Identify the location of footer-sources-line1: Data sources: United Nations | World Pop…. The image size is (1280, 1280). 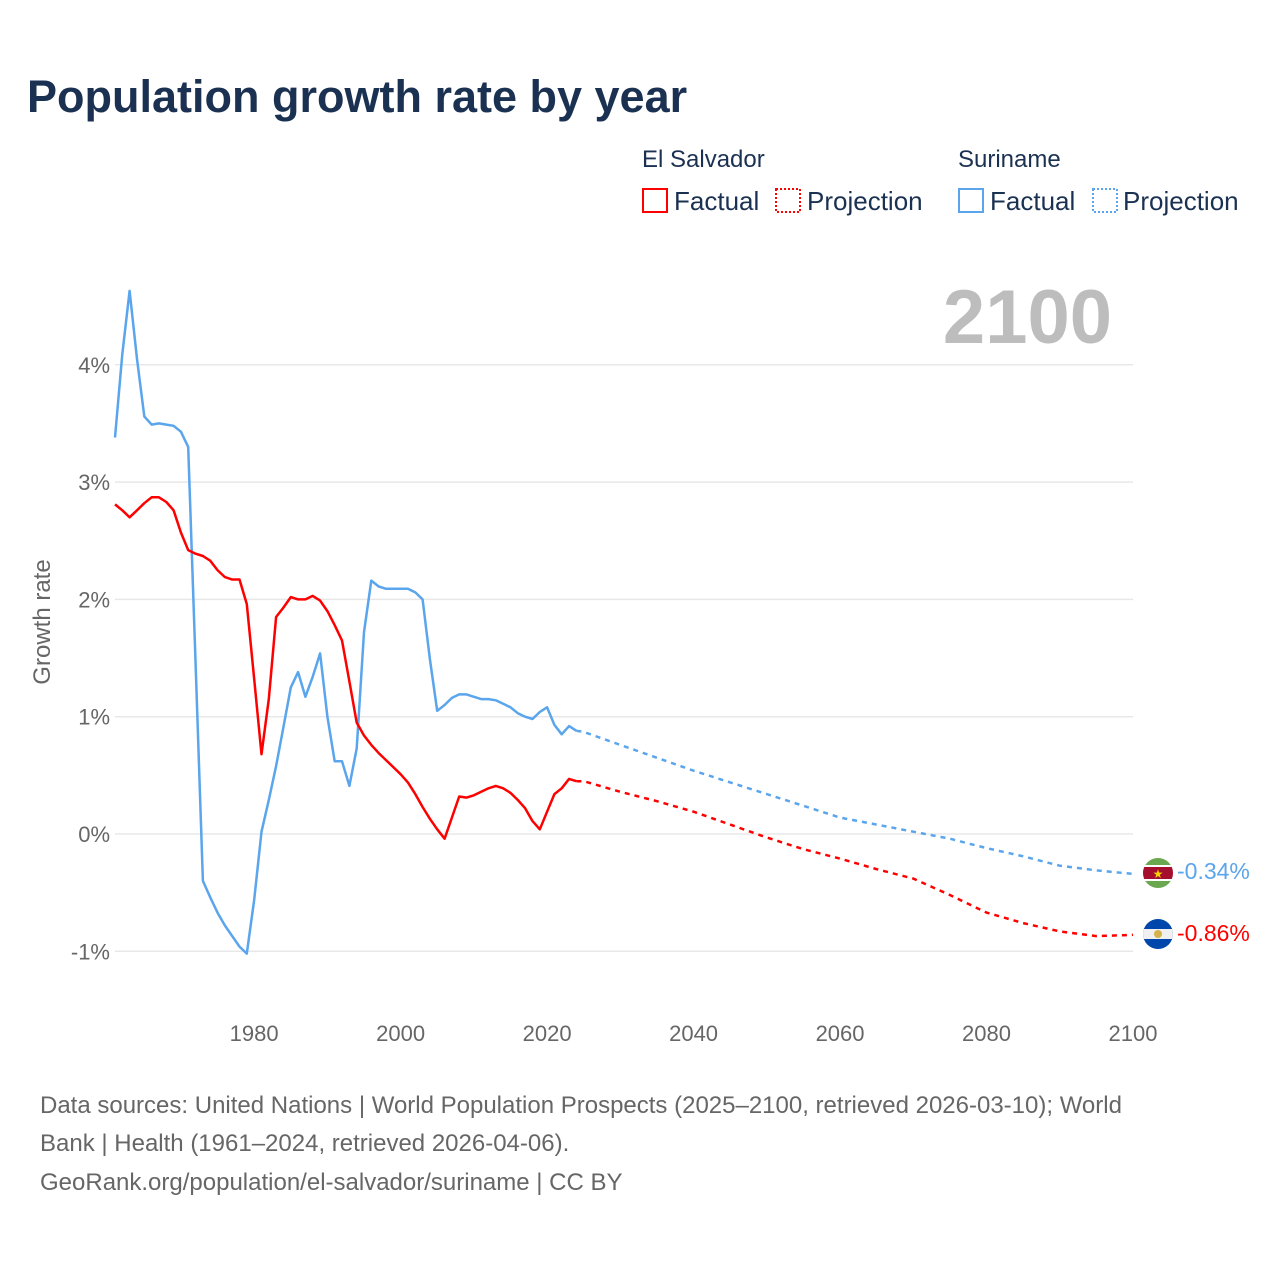
(581, 1105).